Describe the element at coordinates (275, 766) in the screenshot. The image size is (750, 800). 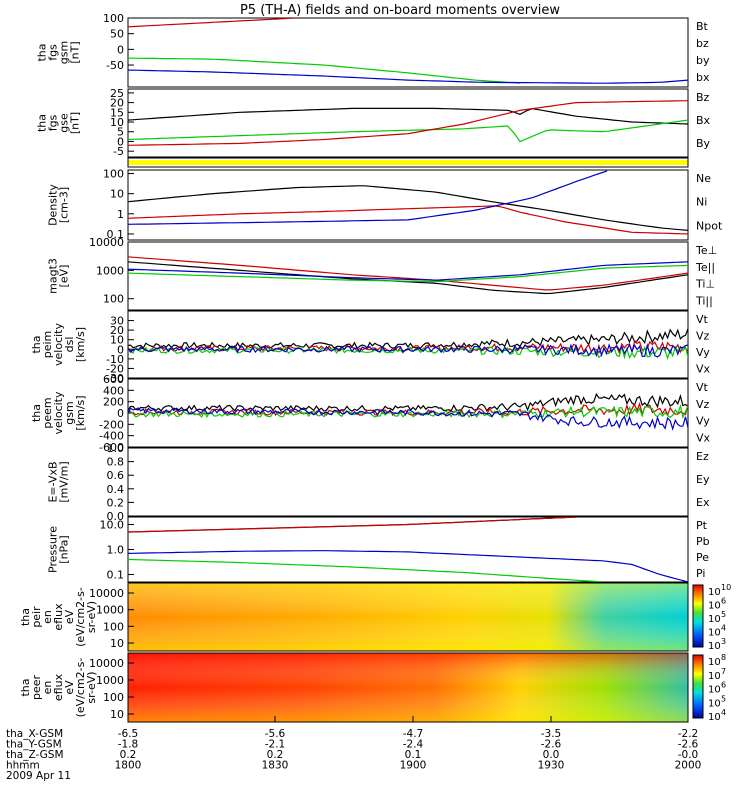
I see `ephemeris-value: 1830` at that location.